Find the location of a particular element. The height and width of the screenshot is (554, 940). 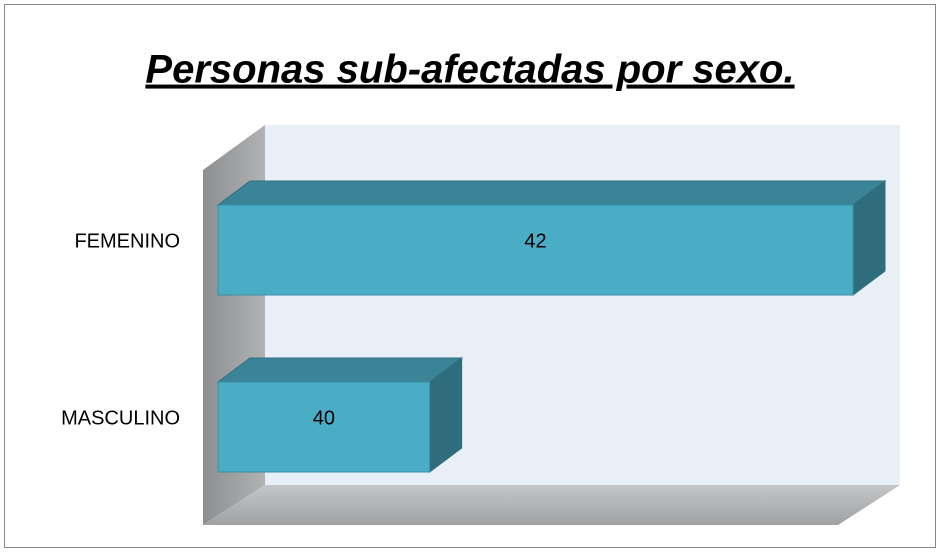

chart-title: Personas sub-afectadas por sexo. is located at coordinates (469, 70).